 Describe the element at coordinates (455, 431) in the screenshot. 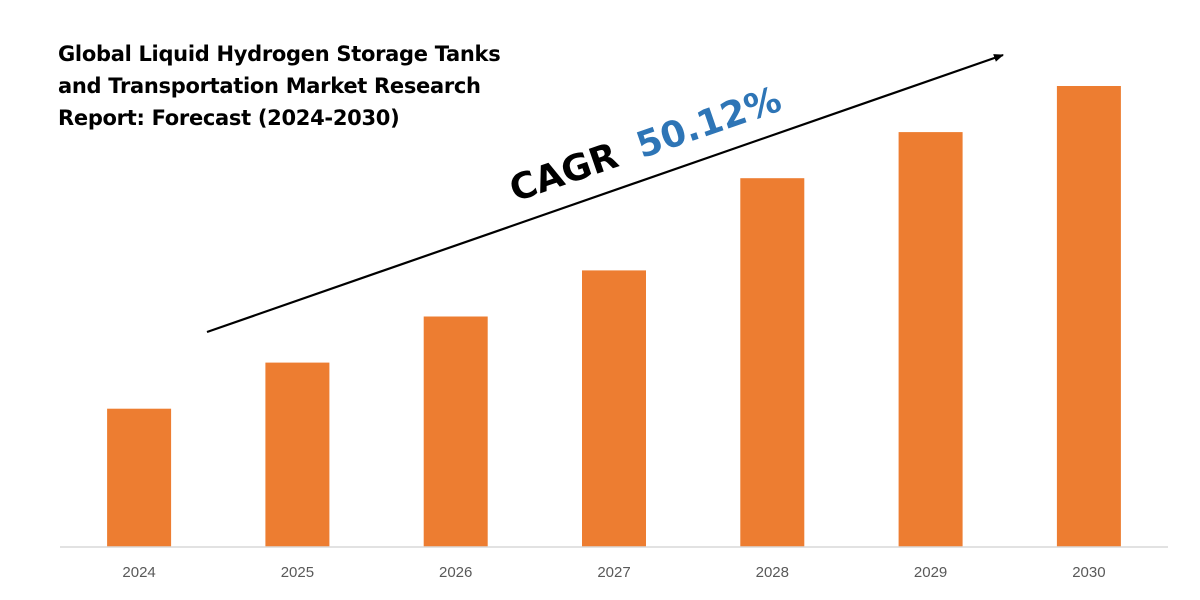

I see `bar-2026` at that location.